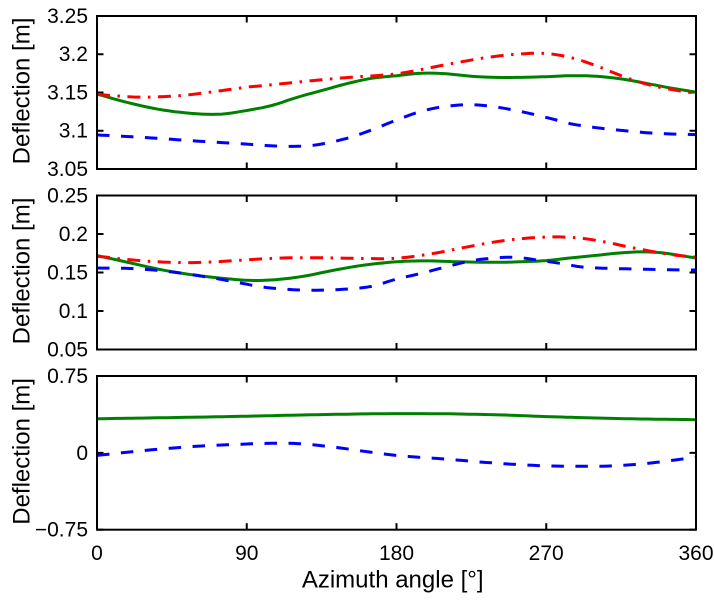 This screenshot has height=605, width=714. Describe the element at coordinates (67, 169) in the screenshot. I see `svg-text: 3.05` at that location.